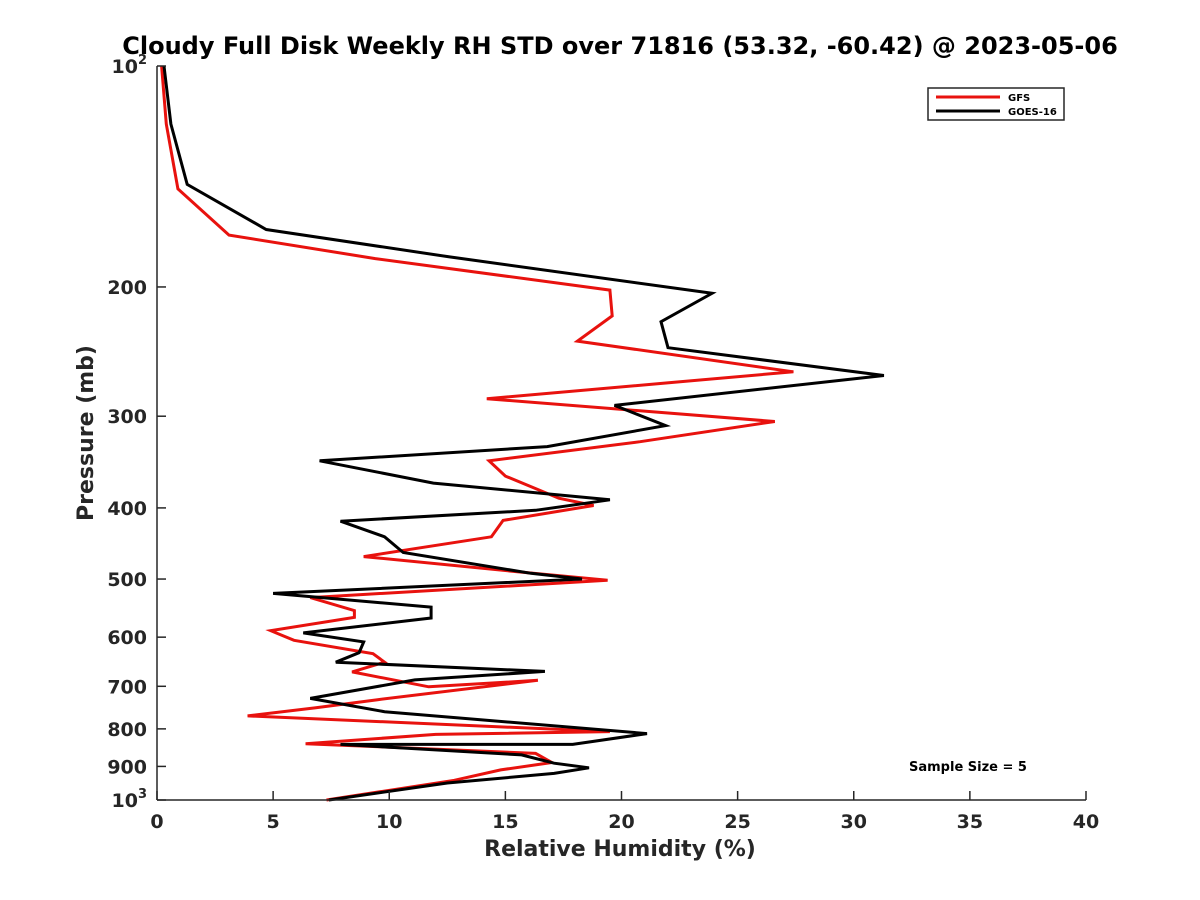 Image resolution: width=1200 pixels, height=900 pixels. What do you see at coordinates (621, 822) in the screenshot?
I see `x-tick-label: 20` at bounding box center [621, 822].